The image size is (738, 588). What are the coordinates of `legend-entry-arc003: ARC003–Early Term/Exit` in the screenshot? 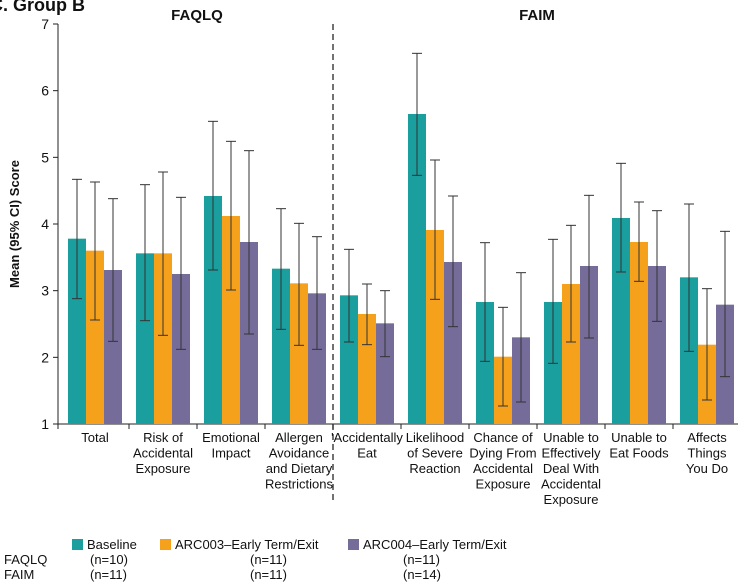 It's located at (239, 545).